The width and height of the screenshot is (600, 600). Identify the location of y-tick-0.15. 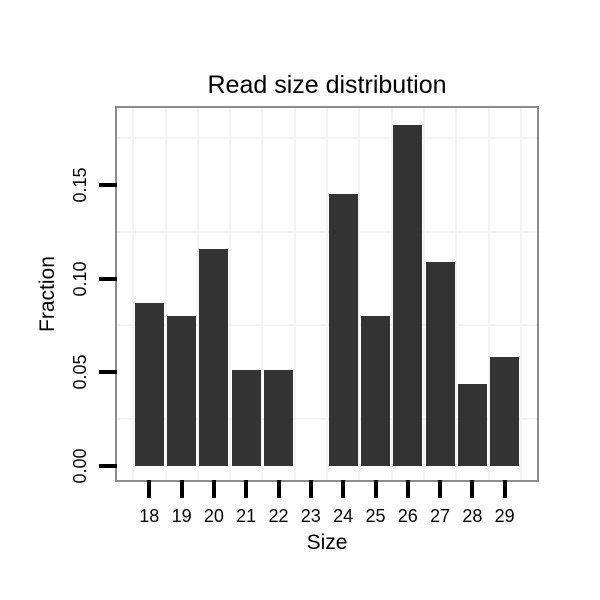
(108, 184).